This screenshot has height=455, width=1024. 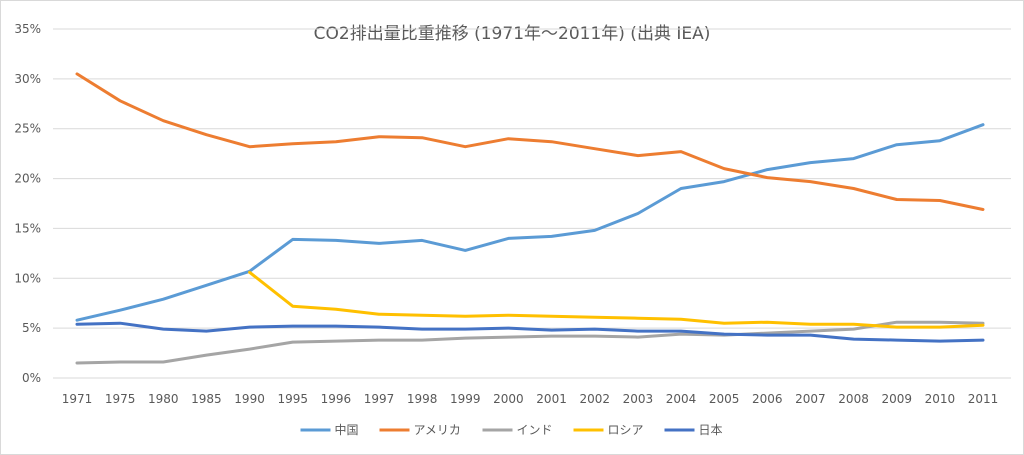 I want to click on x-tick-label: 2004, so click(x=681, y=399).